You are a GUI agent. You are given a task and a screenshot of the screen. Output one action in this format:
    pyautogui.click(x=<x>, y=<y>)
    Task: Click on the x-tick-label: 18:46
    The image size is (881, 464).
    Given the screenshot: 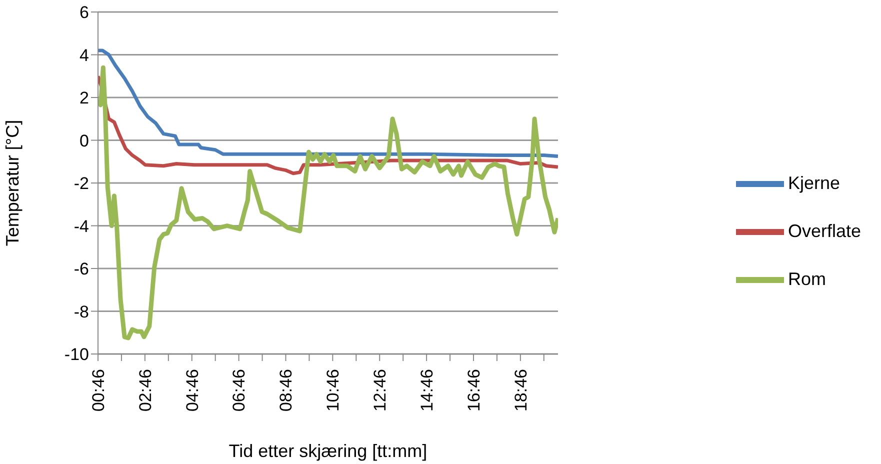 What is the action you would take?
    pyautogui.click(x=520, y=390)
    